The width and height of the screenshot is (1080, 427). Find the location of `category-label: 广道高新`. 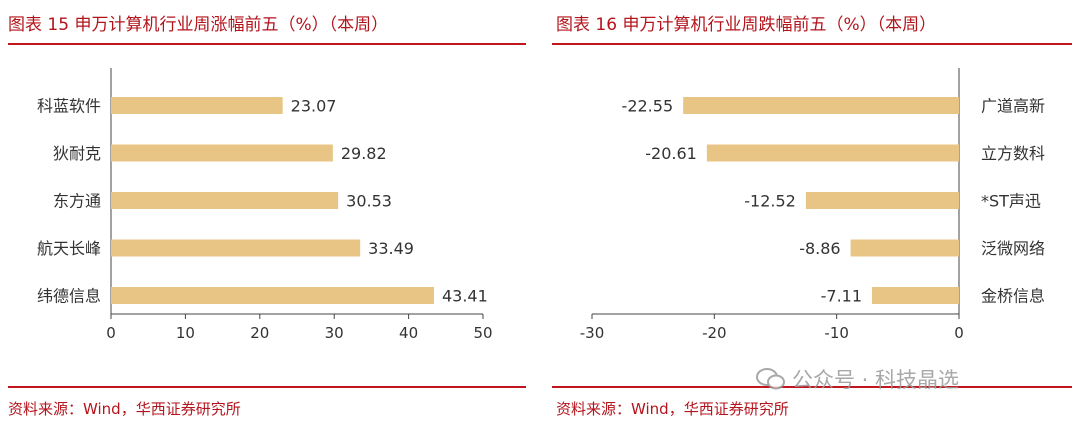

category-label: 广道高新 is located at coordinates (1013, 106).